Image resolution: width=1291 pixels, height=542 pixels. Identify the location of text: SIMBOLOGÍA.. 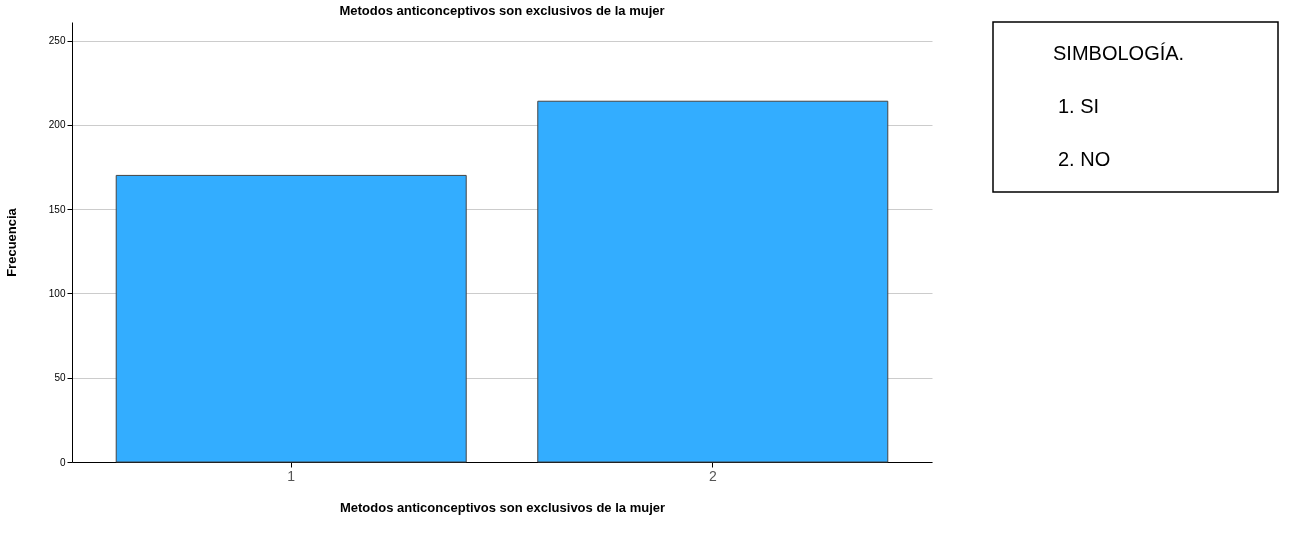
(1119, 52).